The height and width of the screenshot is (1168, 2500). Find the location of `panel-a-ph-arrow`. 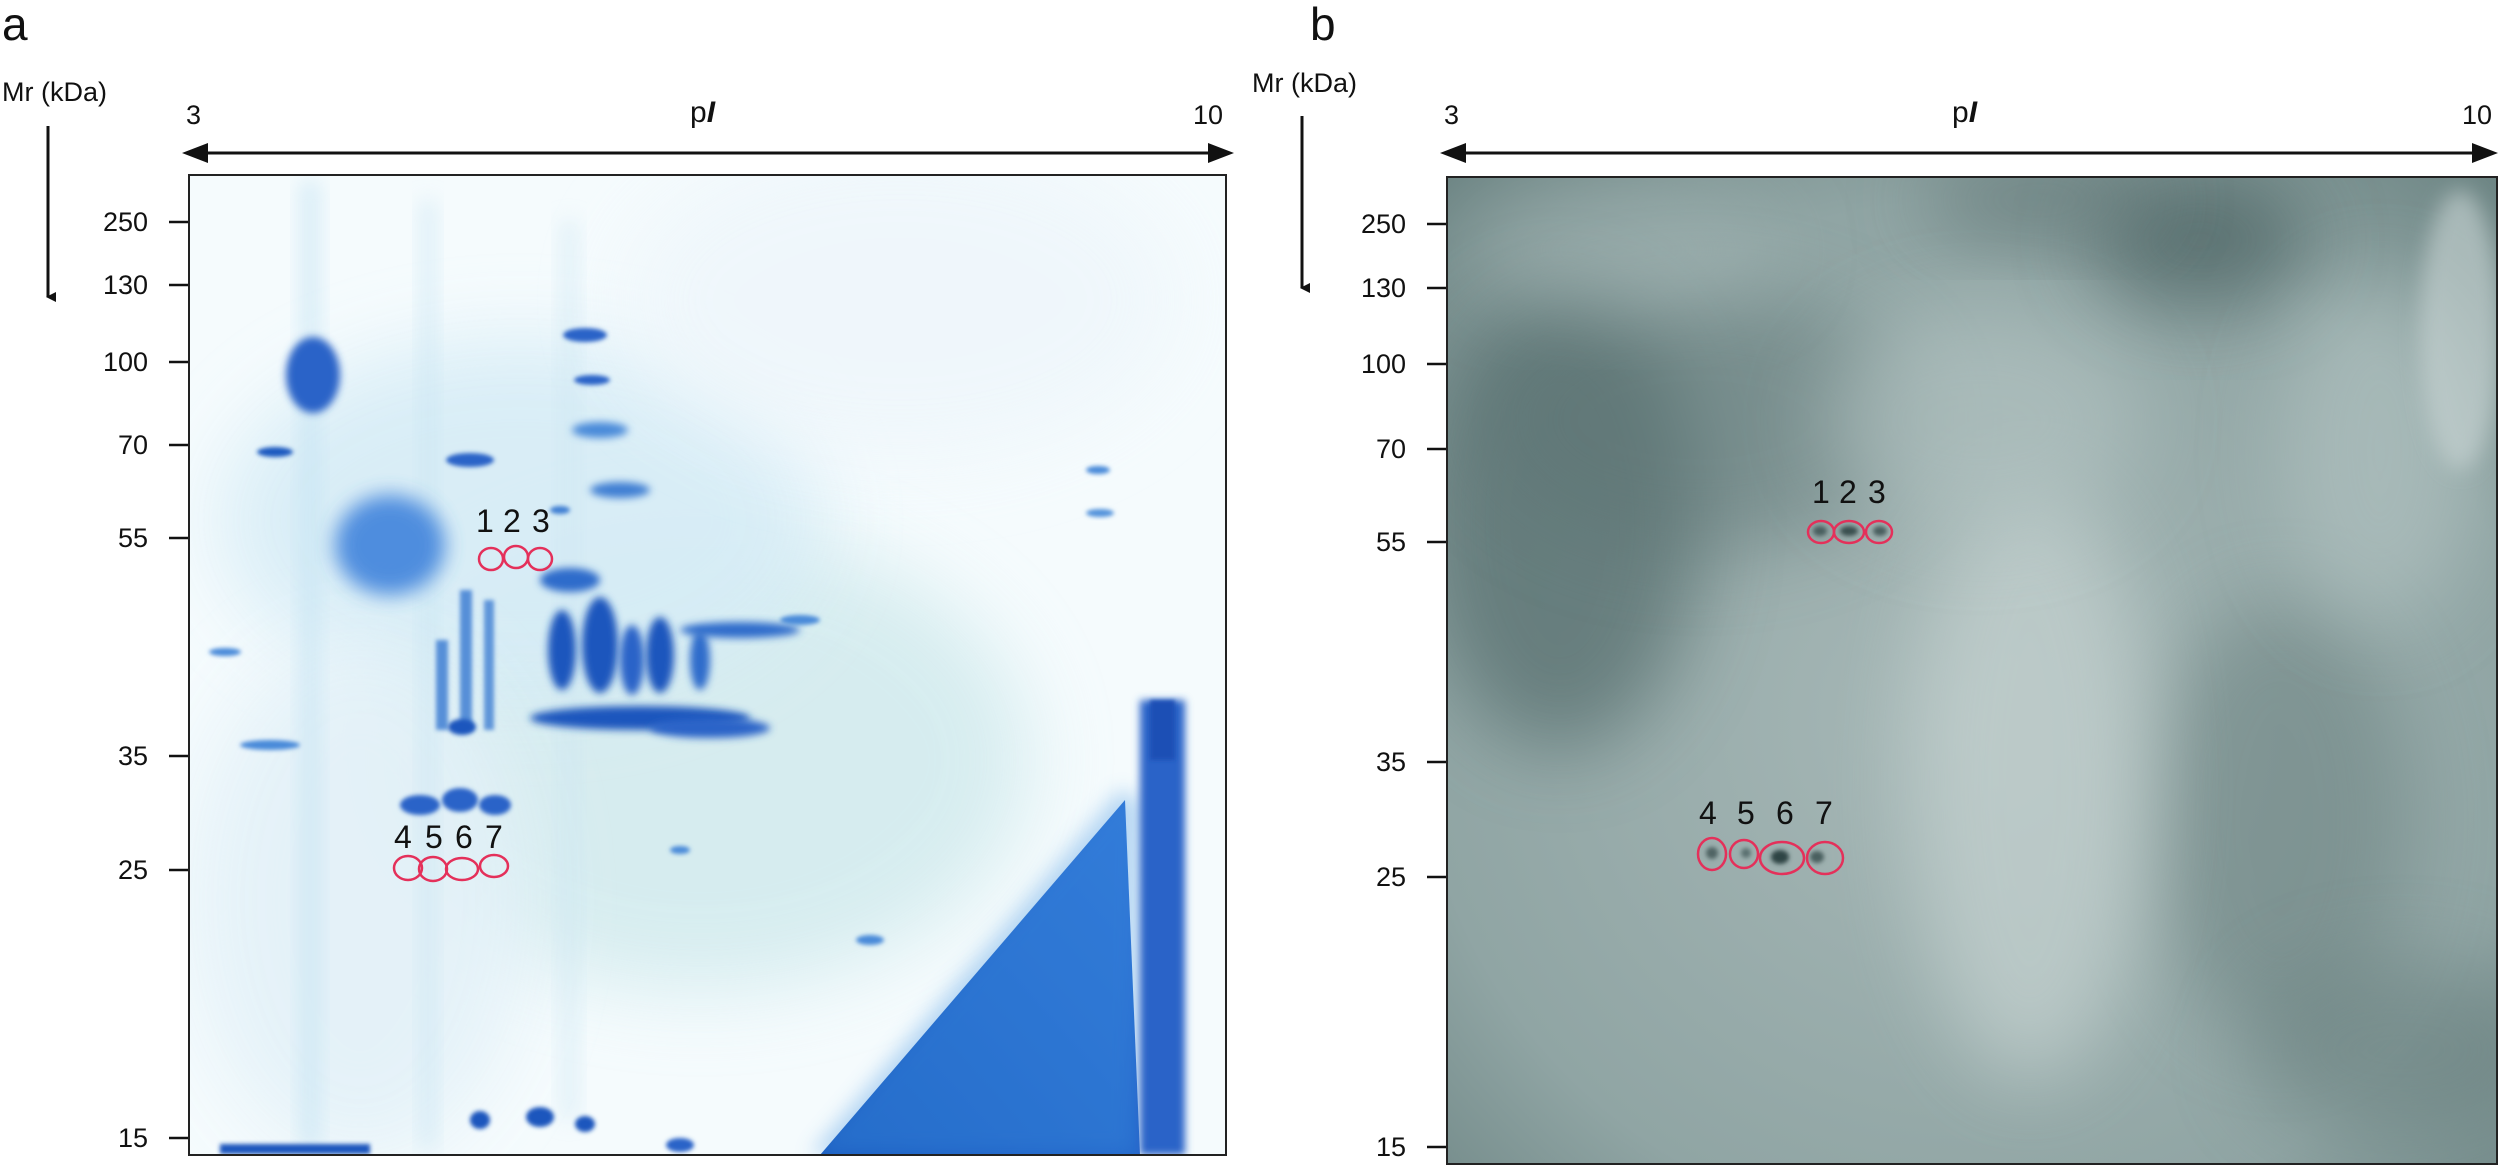

panel-a-ph-arrow is located at coordinates (708, 153).